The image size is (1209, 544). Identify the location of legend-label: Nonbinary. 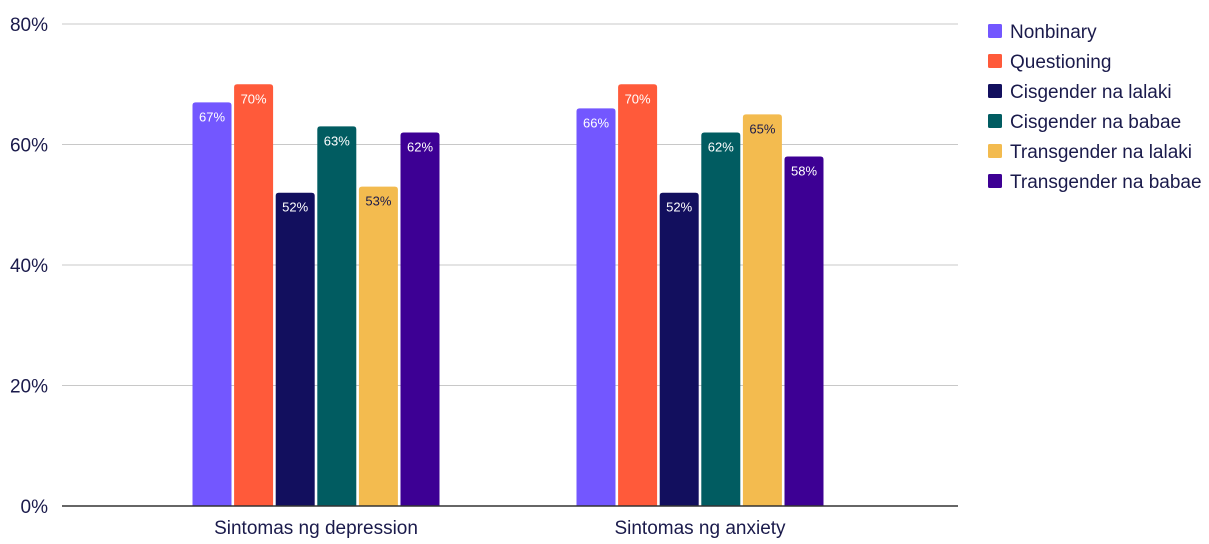
(1053, 32).